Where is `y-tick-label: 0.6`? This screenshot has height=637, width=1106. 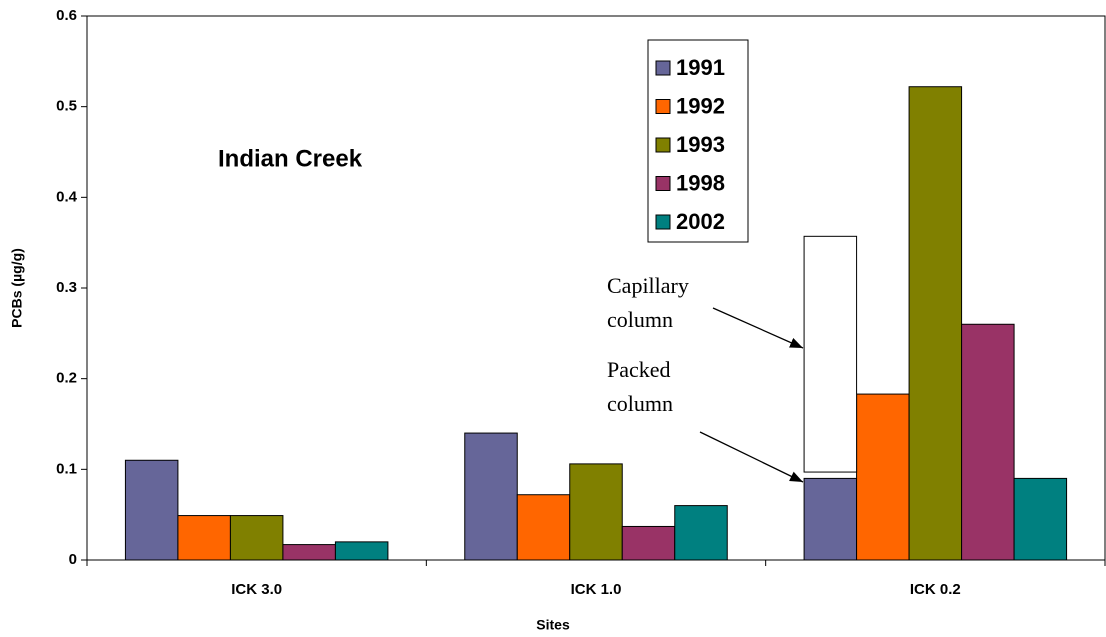 y-tick-label: 0.6 is located at coordinates (66, 15).